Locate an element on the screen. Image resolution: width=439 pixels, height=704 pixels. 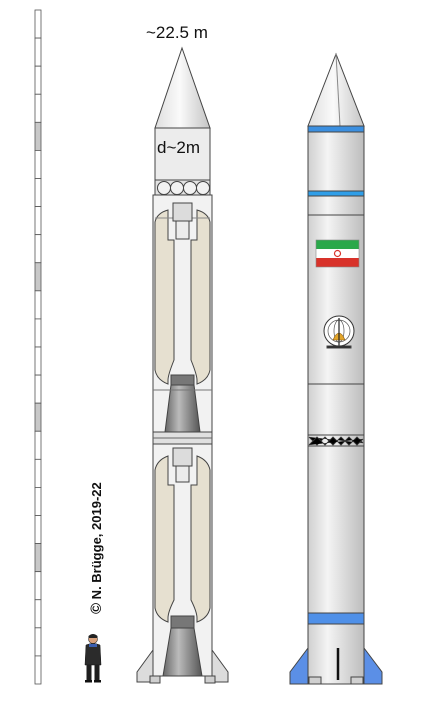
cutaway-left-fin is located at coordinates (145, 665).